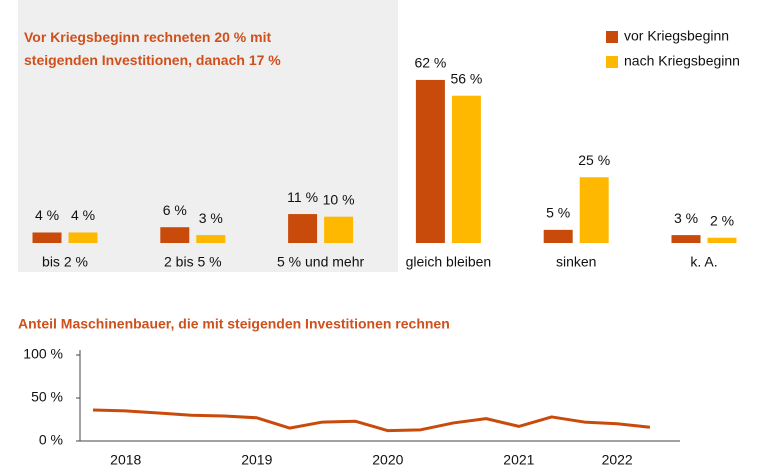 The height and width of the screenshot is (476, 771). I want to click on x-tick-label: 2019, so click(256, 460).